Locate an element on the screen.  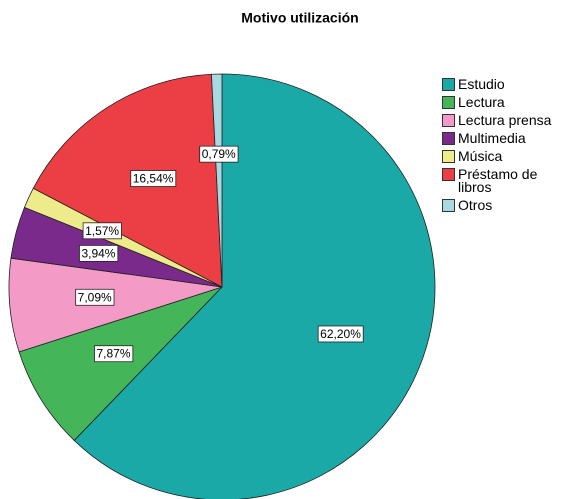
legend-item: Lectura is located at coordinates (504, 102).